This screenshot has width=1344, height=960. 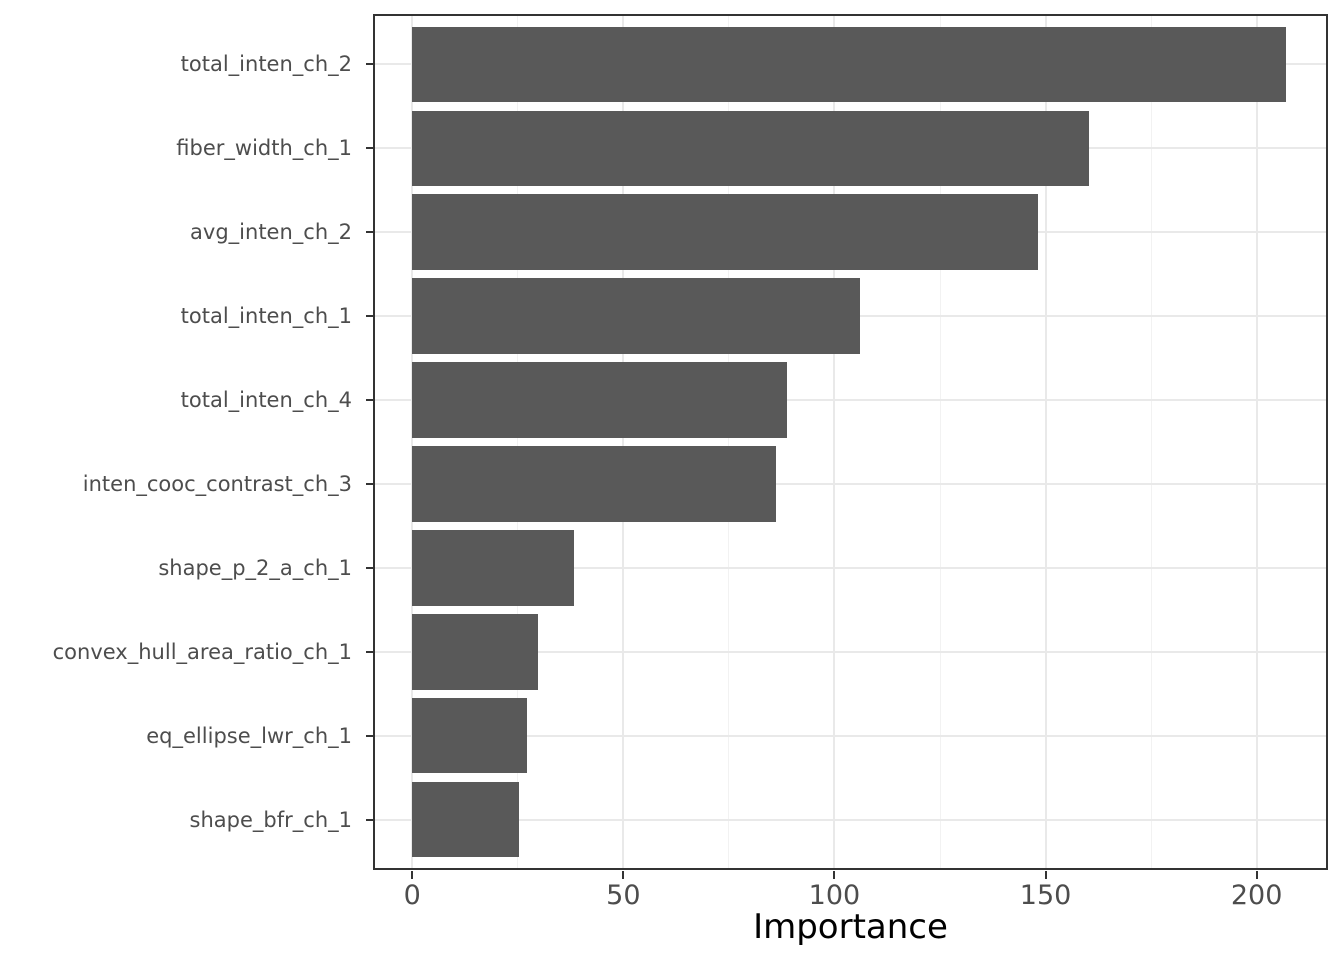 What do you see at coordinates (266, 64) in the screenshot?
I see `y-tick-label: total_inten_ch_2` at bounding box center [266, 64].